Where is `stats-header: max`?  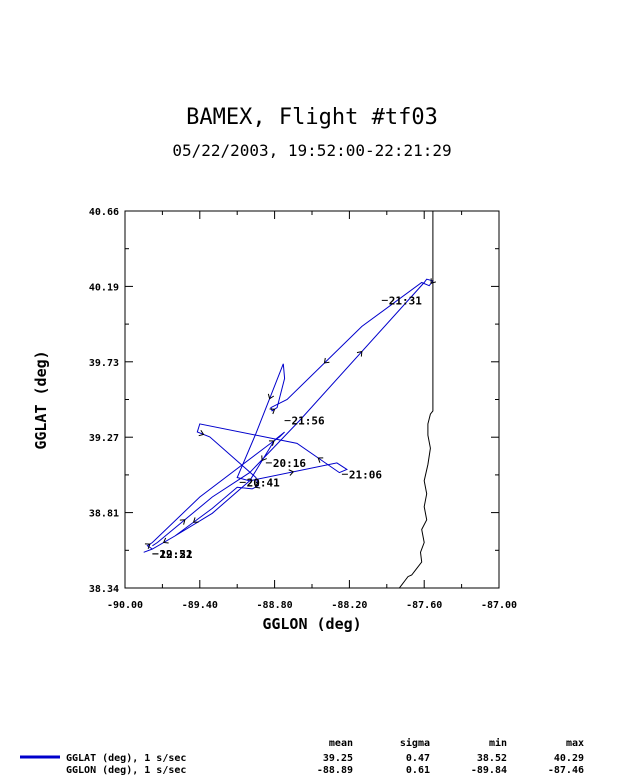
stats-header: max is located at coordinates (575, 743).